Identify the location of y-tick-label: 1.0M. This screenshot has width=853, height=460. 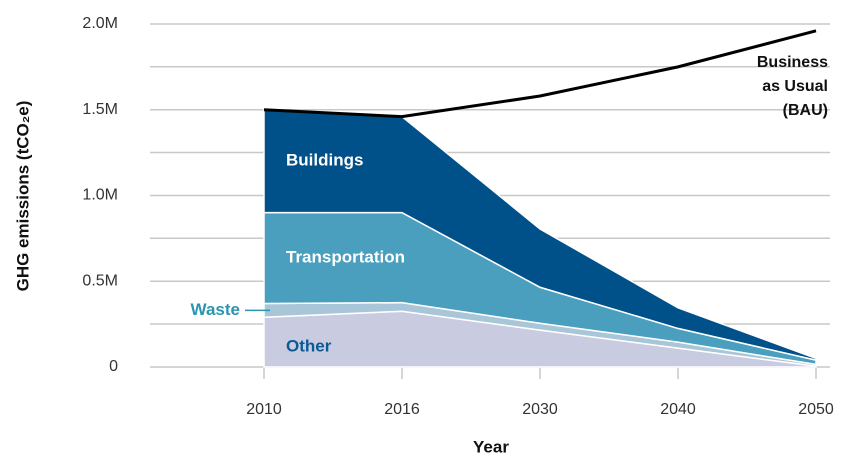
(100, 195).